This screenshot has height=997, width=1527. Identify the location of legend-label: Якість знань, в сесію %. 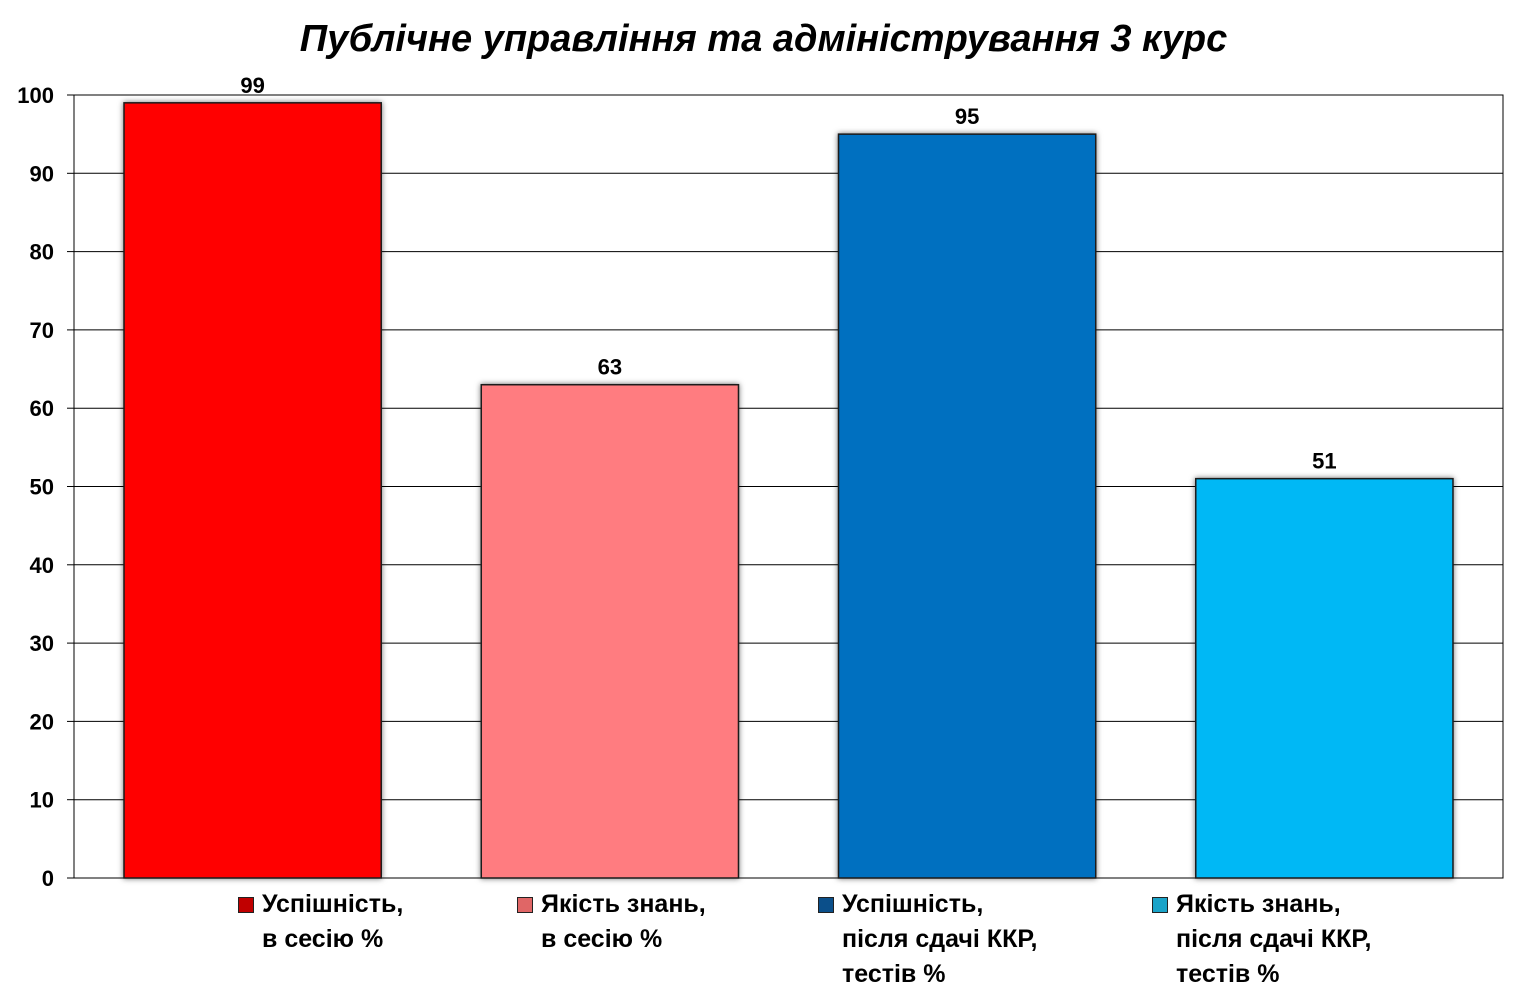
(623, 922).